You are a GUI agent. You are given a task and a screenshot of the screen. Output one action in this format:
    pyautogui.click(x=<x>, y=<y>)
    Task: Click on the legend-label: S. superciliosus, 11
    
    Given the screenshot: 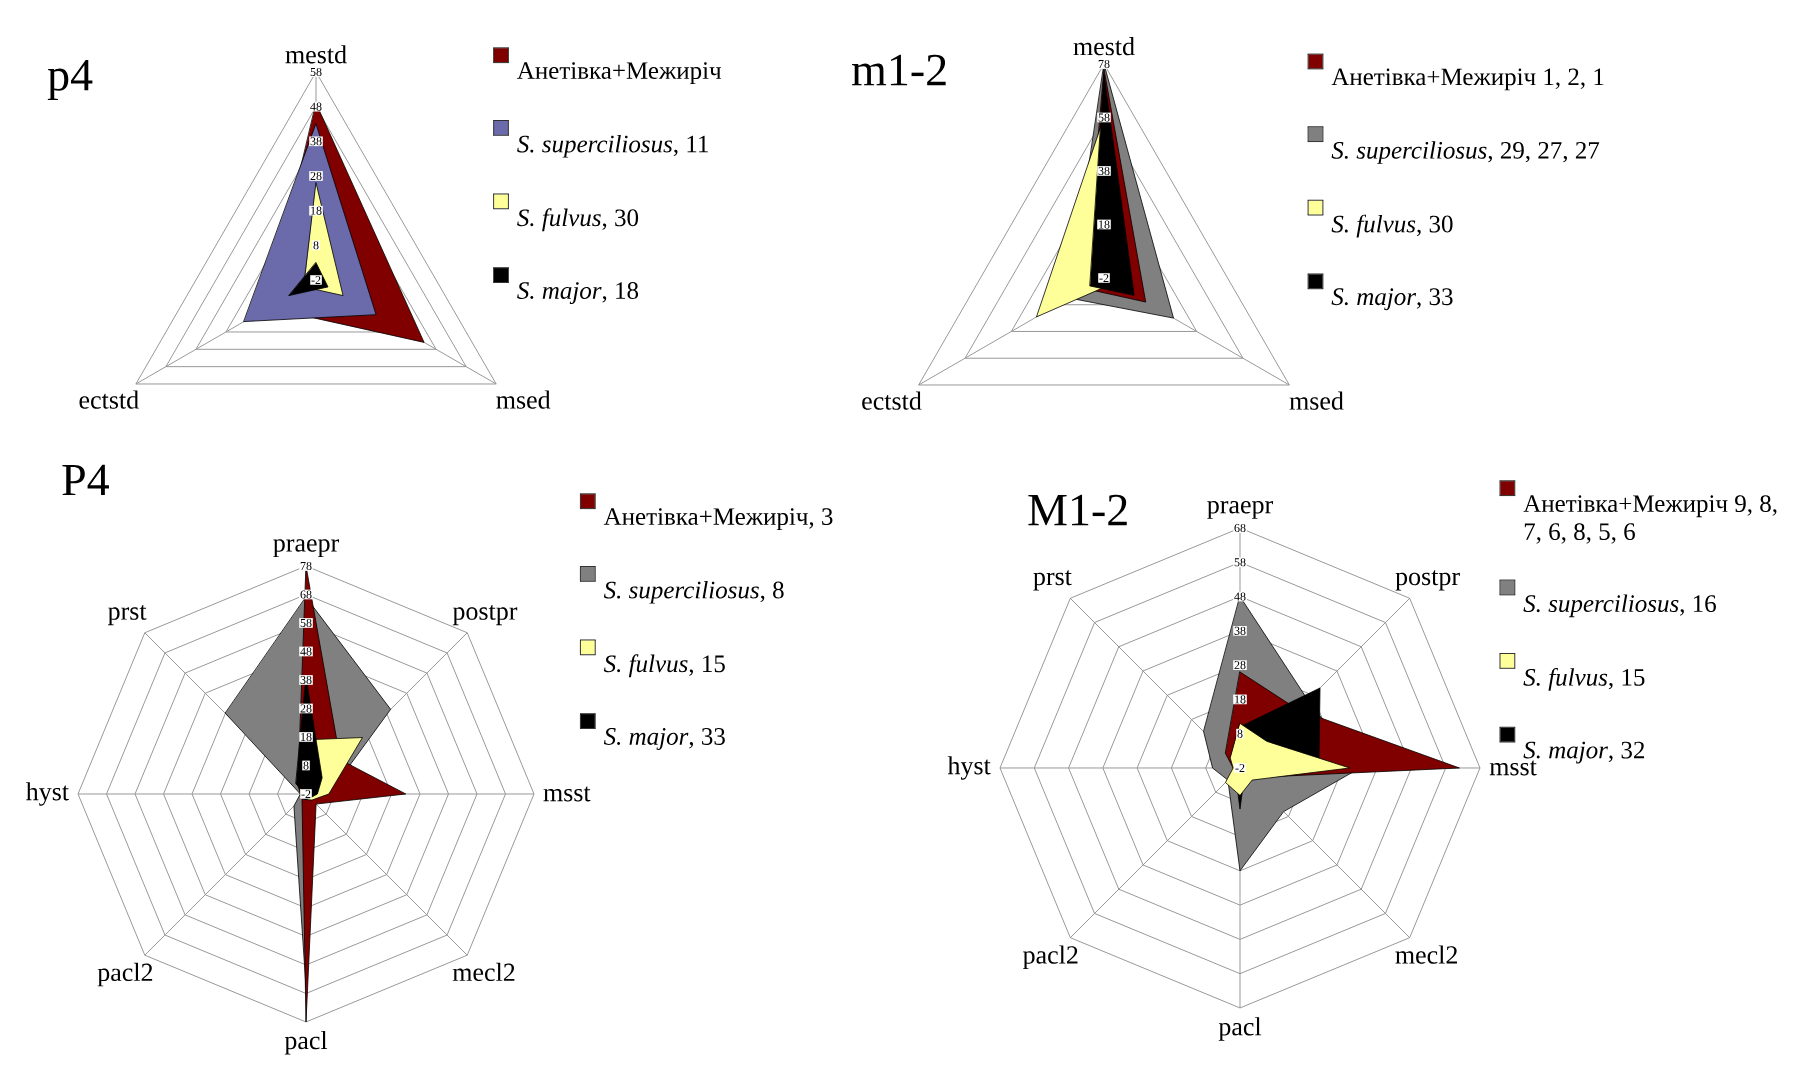 What is the action you would take?
    pyautogui.click(x=612, y=146)
    